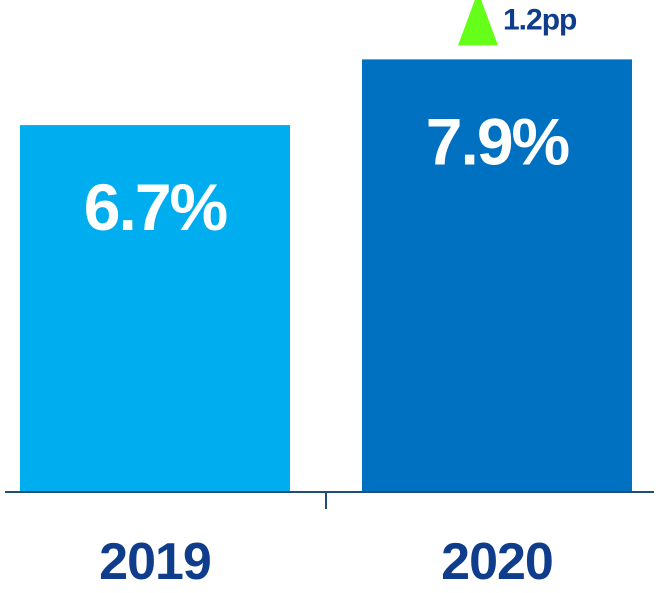 The height and width of the screenshot is (593, 659). I want to click on change-label: 1.2pp, so click(540, 19).